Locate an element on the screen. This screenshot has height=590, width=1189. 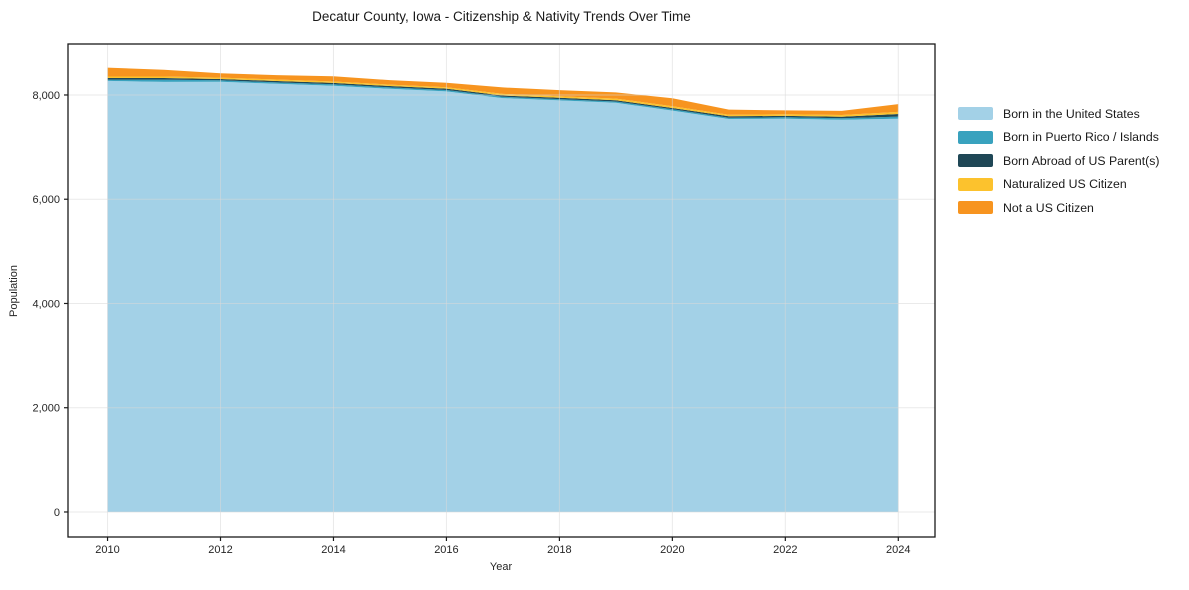
x-tick-label: 2014 is located at coordinates (333, 550).